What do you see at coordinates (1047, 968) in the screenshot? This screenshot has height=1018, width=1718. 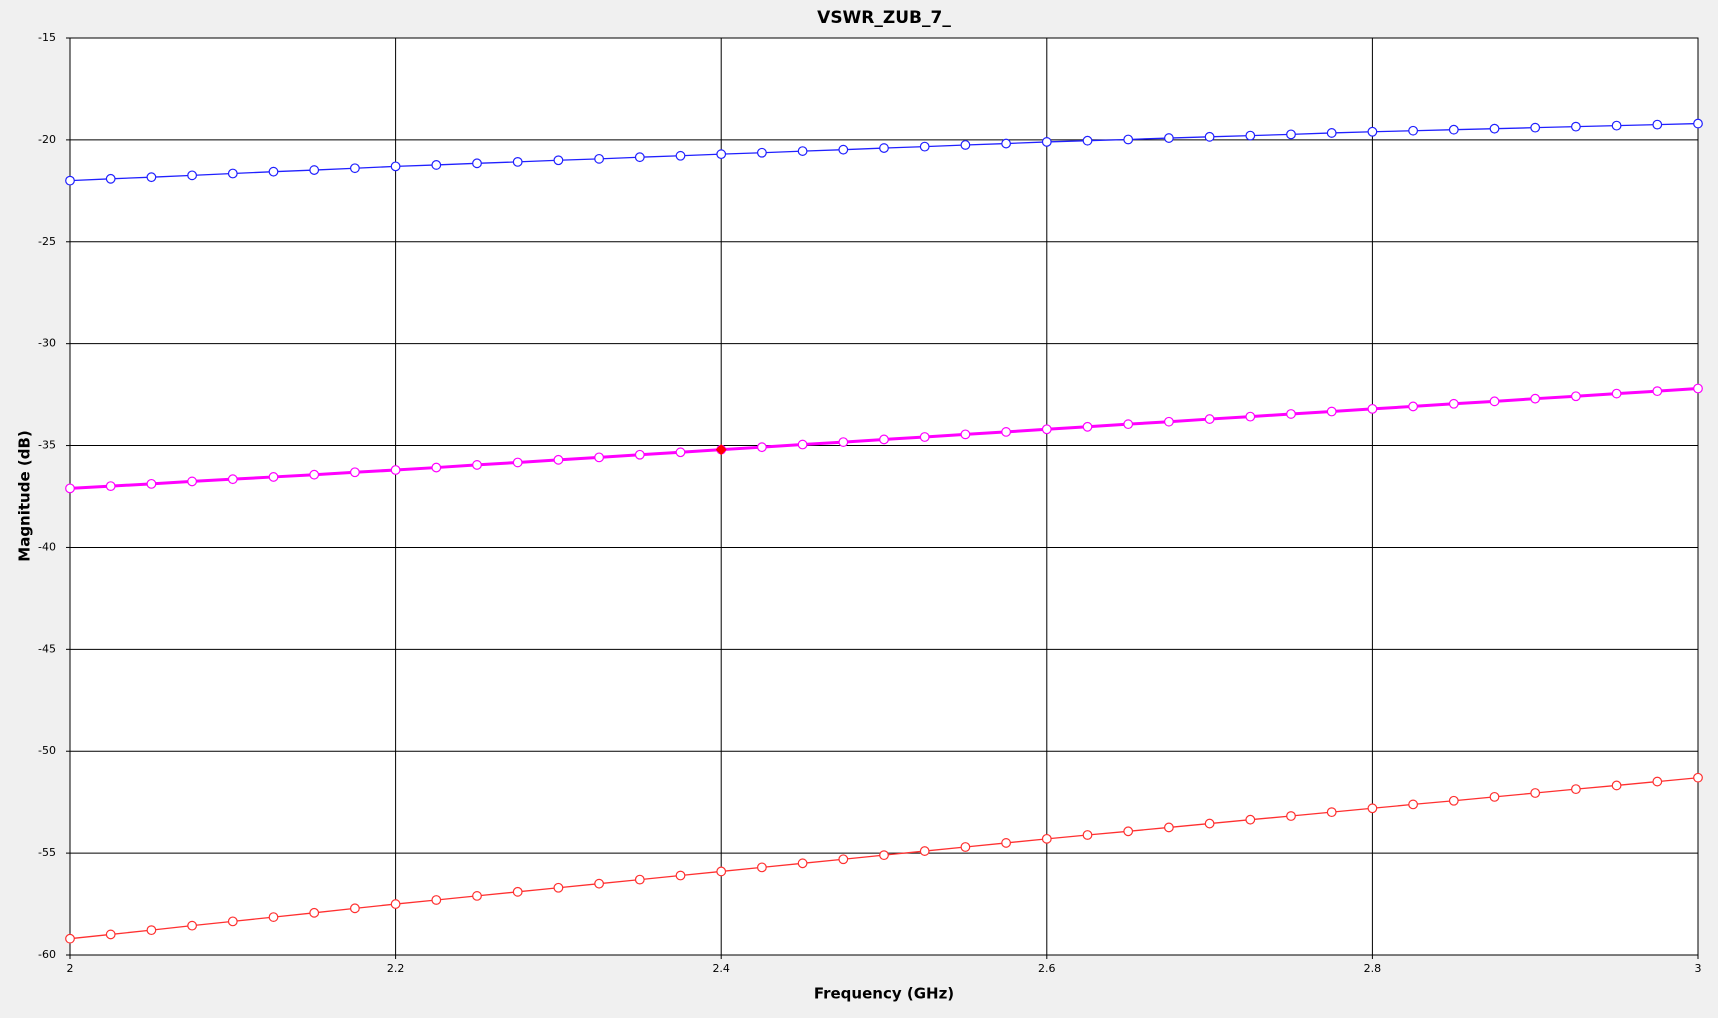 I see `x-tick-label: 2.6` at bounding box center [1047, 968].